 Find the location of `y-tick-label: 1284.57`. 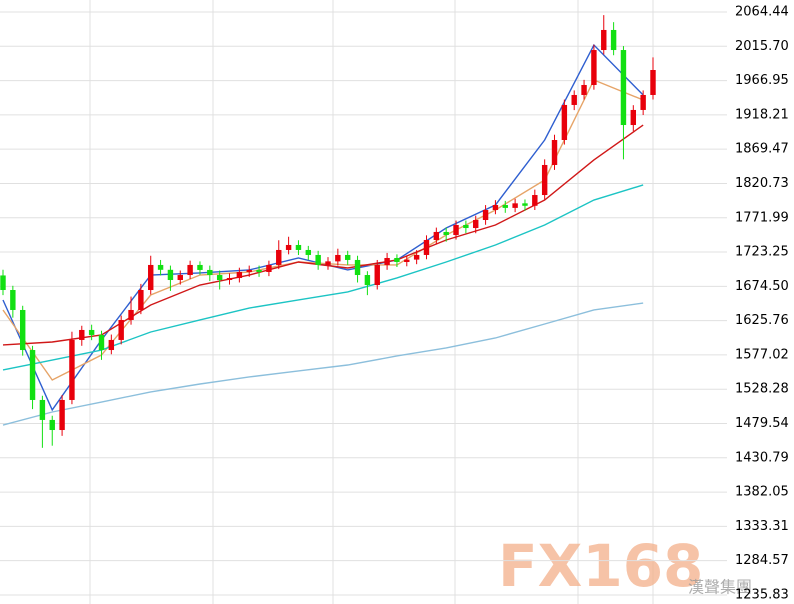

y-tick-label: 1284.57 is located at coordinates (762, 560).